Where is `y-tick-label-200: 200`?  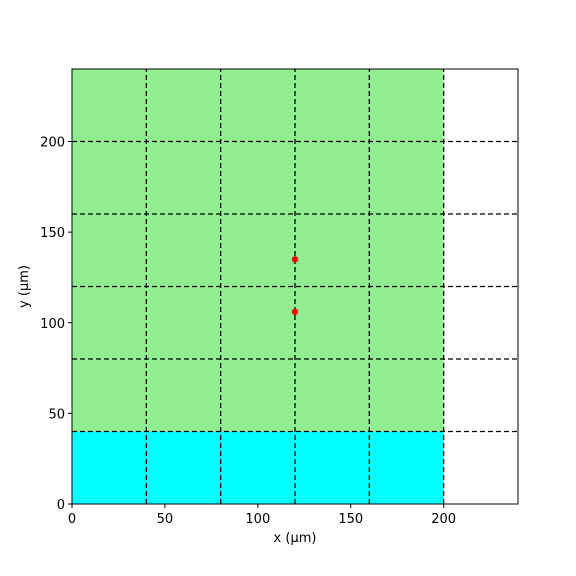
y-tick-label-200: 200 is located at coordinates (52, 143).